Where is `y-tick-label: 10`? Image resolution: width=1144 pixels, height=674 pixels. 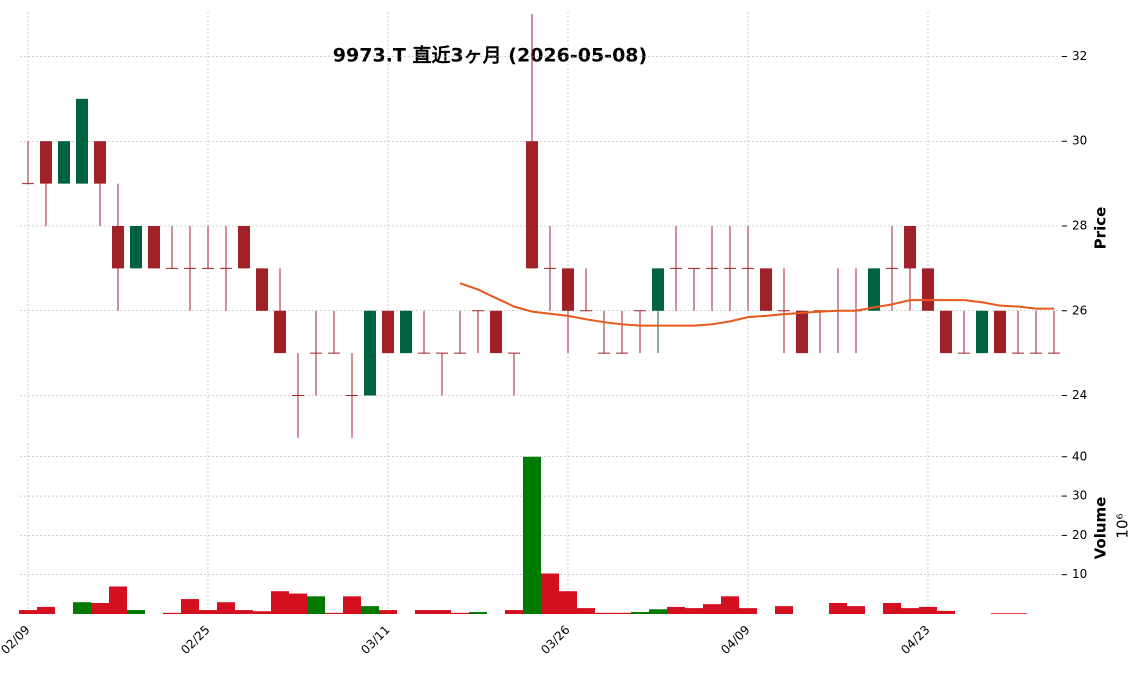 y-tick-label: 10 is located at coordinates (1079, 574).